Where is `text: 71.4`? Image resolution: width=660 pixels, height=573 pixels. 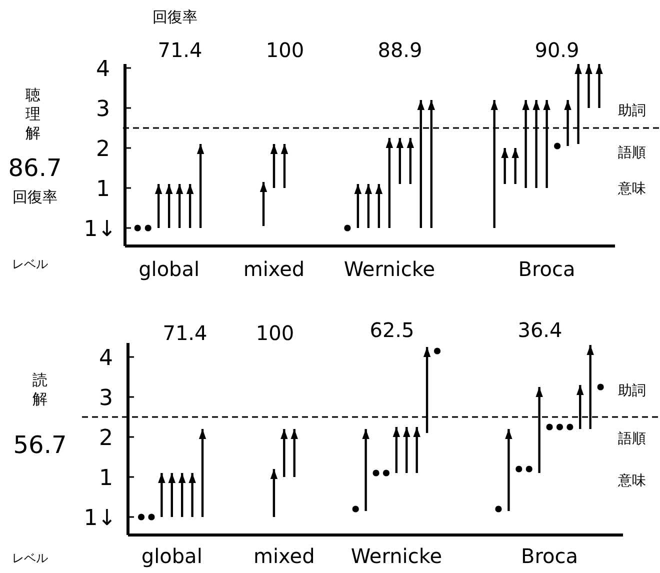 text: 71.4 is located at coordinates (180, 50).